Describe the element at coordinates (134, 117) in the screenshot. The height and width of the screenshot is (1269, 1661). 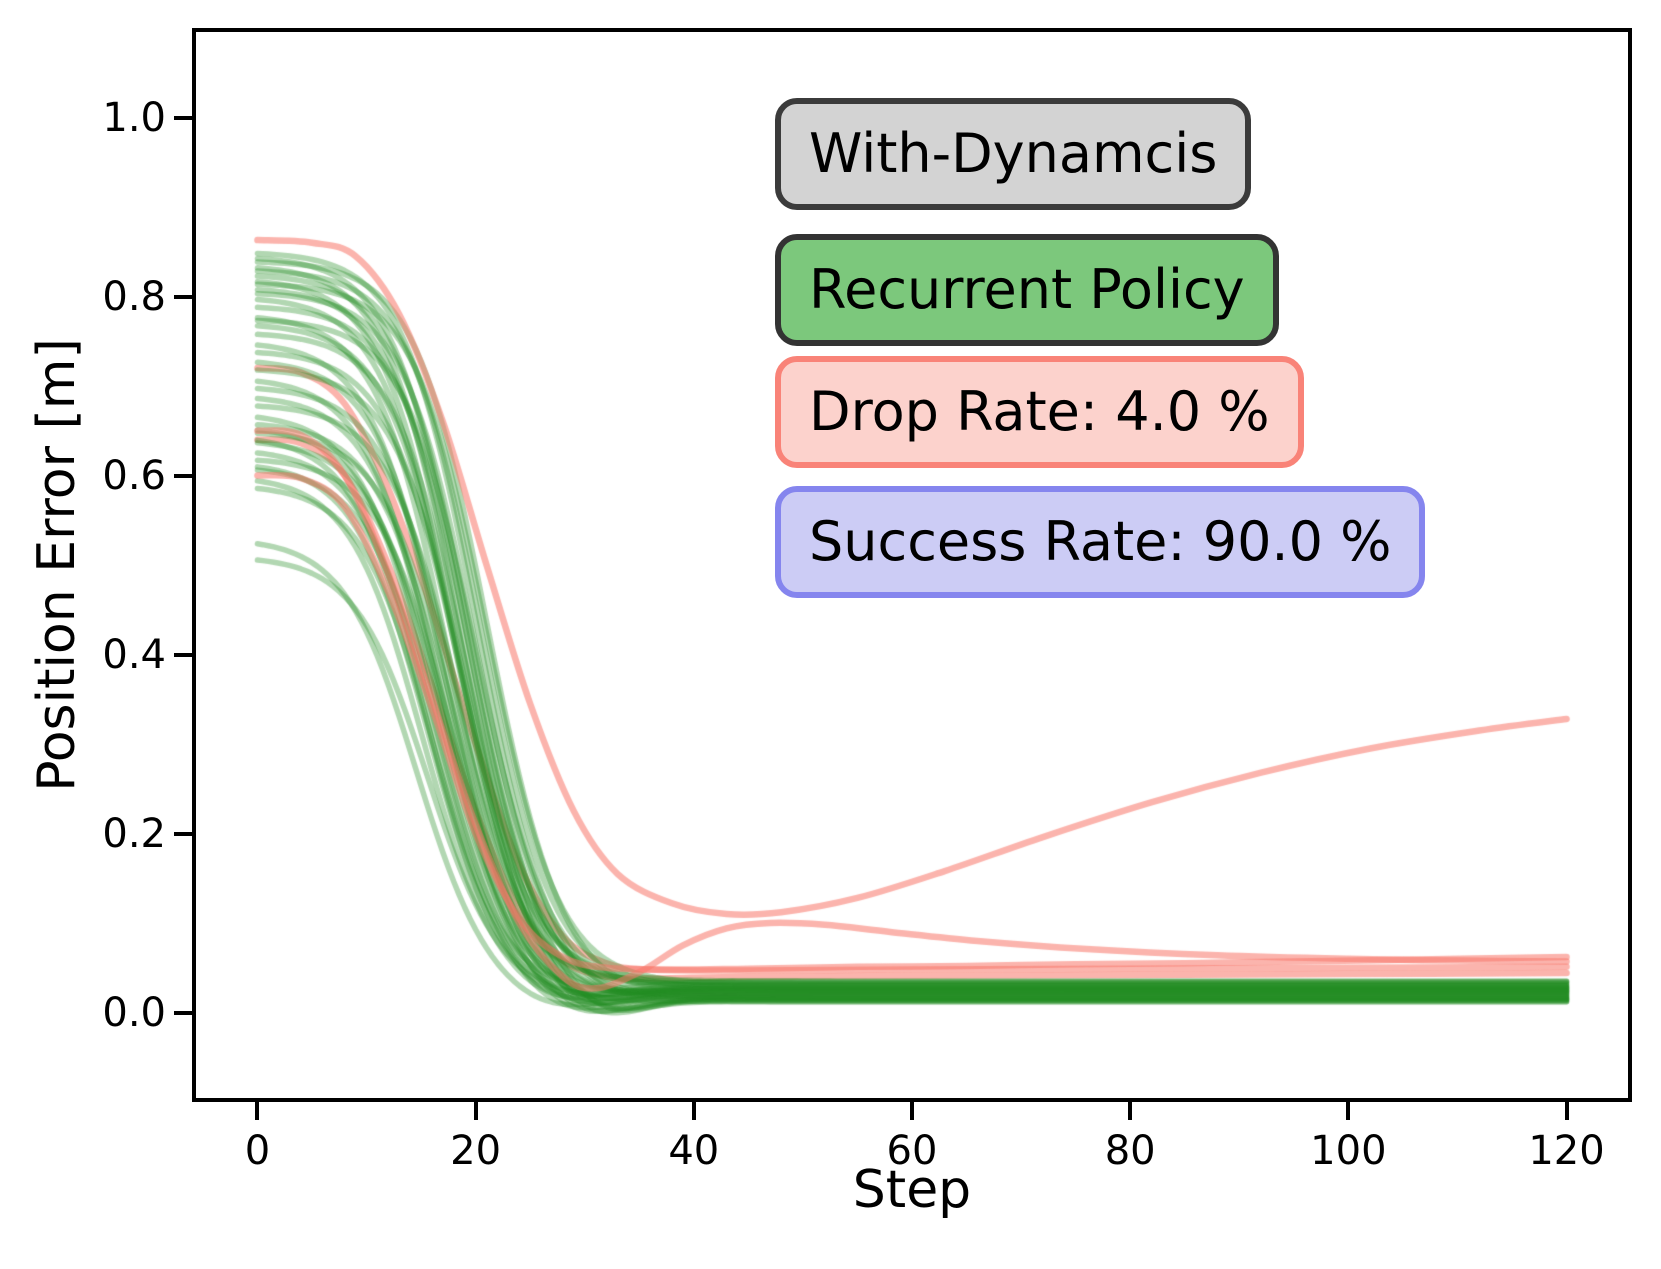
I see `y-tick-label: 1.0` at that location.